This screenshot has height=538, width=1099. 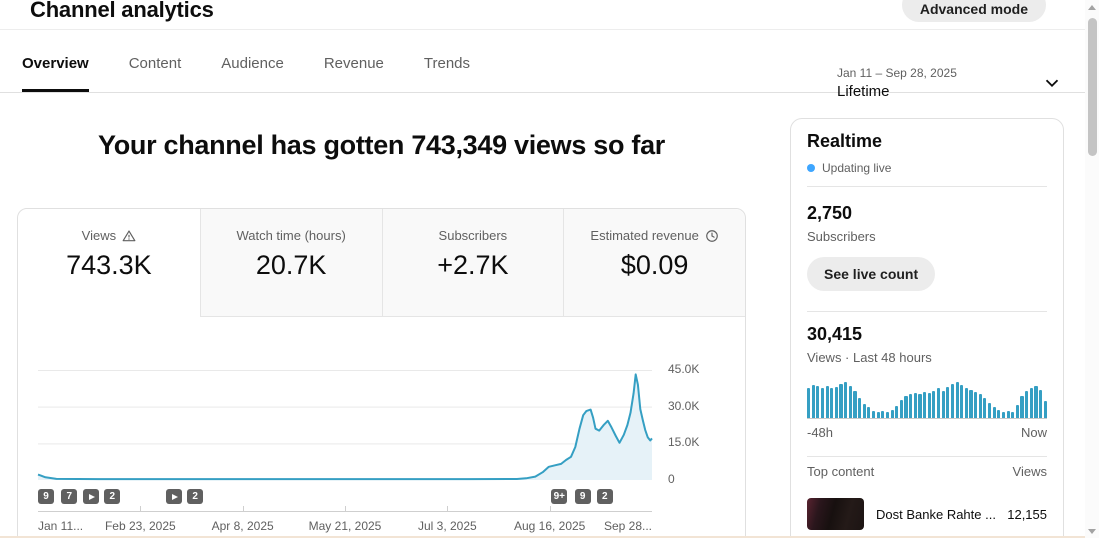 I want to click on tab-trends: Trends, so click(x=447, y=63).